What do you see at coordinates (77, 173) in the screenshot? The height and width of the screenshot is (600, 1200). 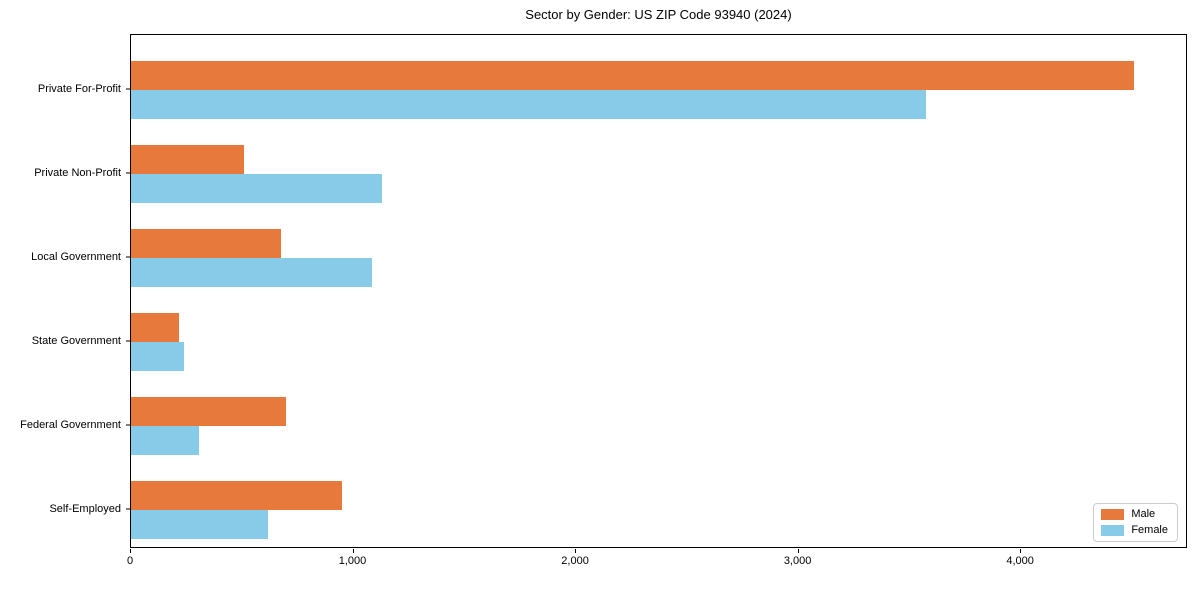 I see `y-tick-label-1: Private Non-Profit` at bounding box center [77, 173].